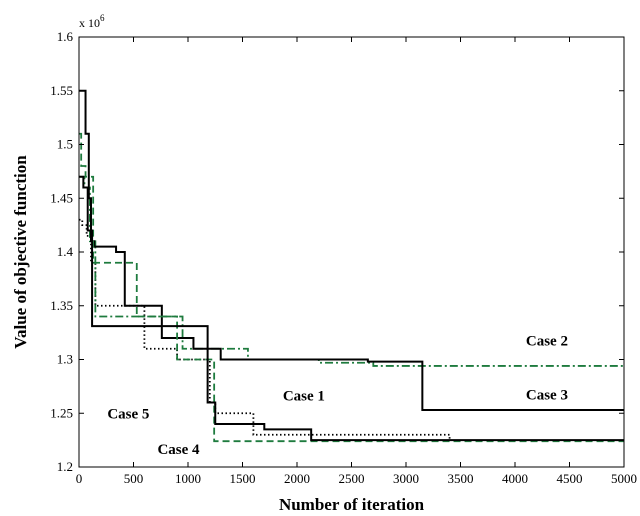 This screenshot has height=516, width=640. Describe the element at coordinates (515, 478) in the screenshot. I see `x-tick-label: 4000` at that location.